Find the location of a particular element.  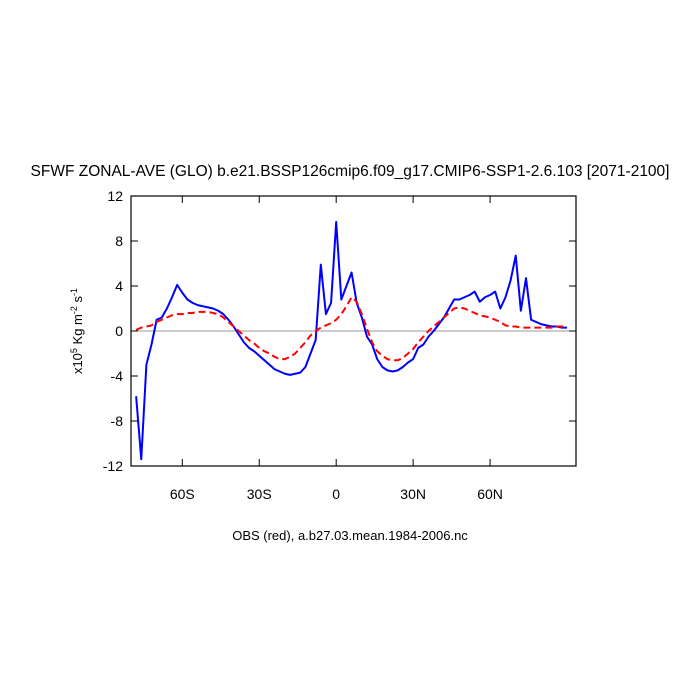

x-tick-label: 60S is located at coordinates (182, 494).